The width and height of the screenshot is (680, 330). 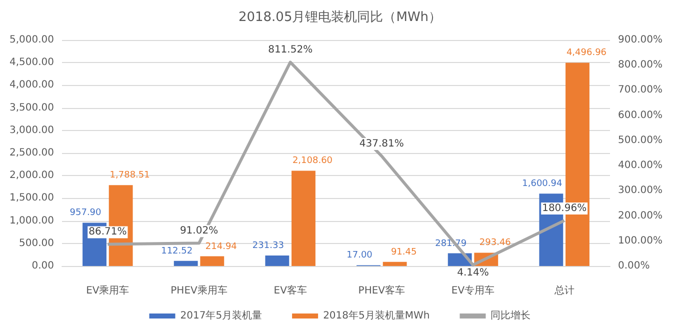 What do you see at coordinates (640, 166) in the screenshot?
I see `y2-tick-label: 400.00%` at bounding box center [640, 166].